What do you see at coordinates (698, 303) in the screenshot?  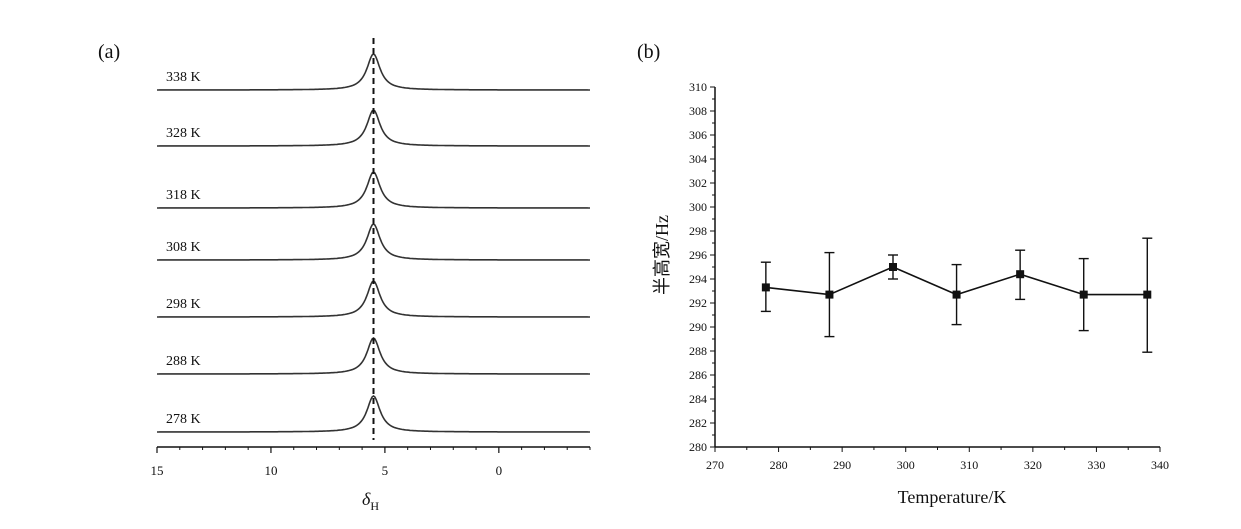 I see `y-tick-label: 292` at bounding box center [698, 303].